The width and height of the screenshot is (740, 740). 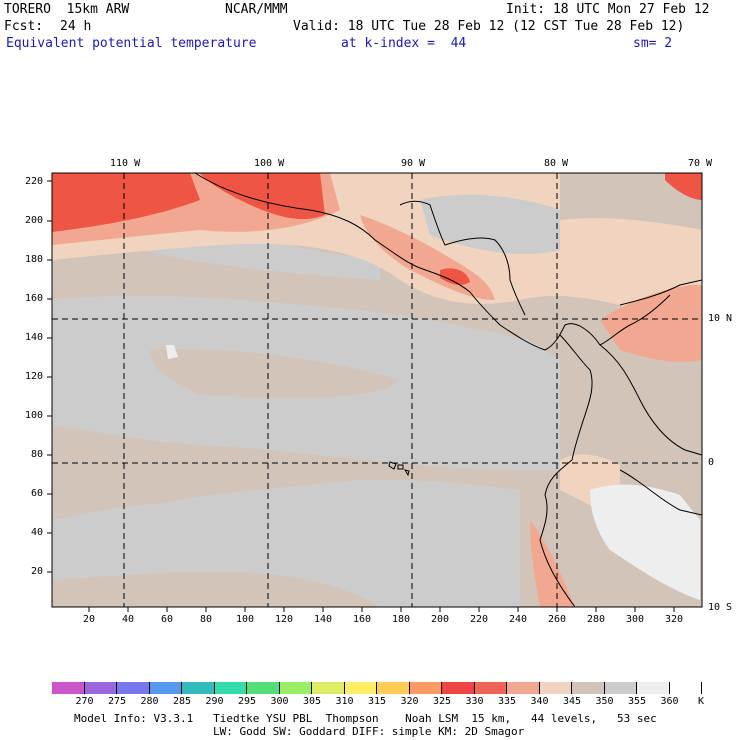 I want to click on colorbar-tick-label: 355, so click(x=637, y=701).